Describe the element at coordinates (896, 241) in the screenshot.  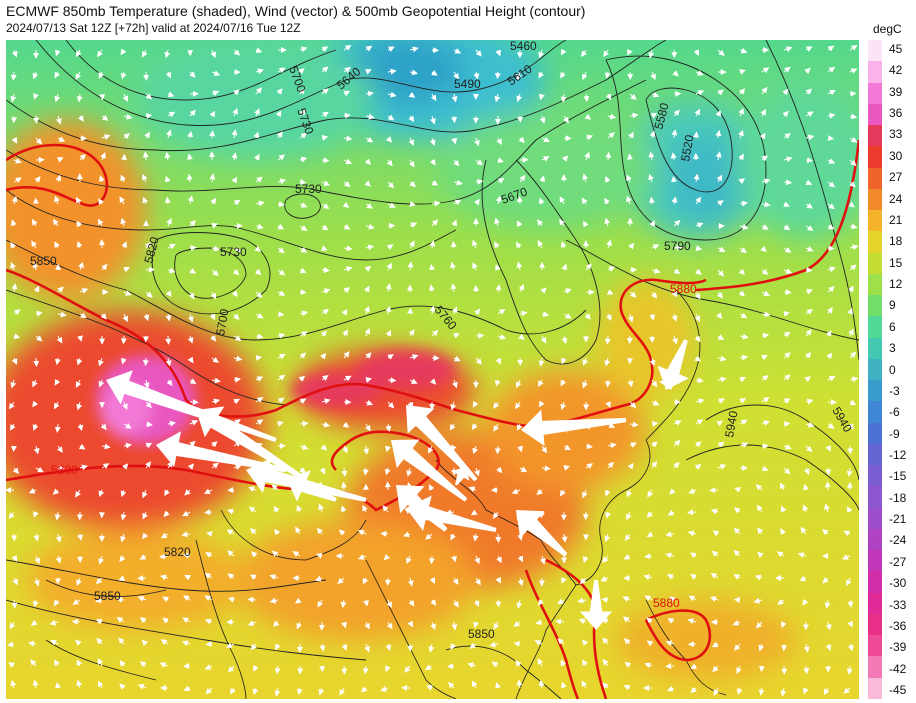
I see `colorbar-tick-label: 18` at that location.